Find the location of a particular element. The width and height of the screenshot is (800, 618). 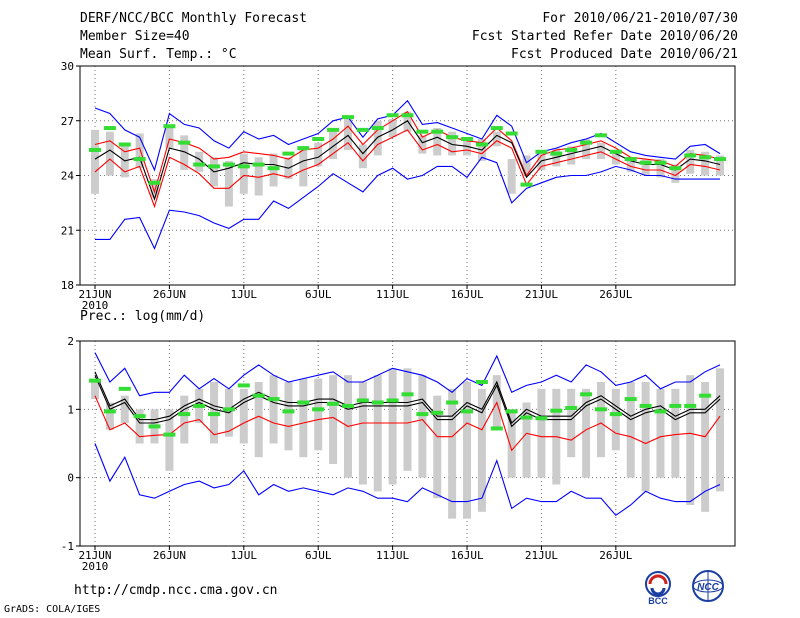

series-line-mean is located at coordinates (407, 401).